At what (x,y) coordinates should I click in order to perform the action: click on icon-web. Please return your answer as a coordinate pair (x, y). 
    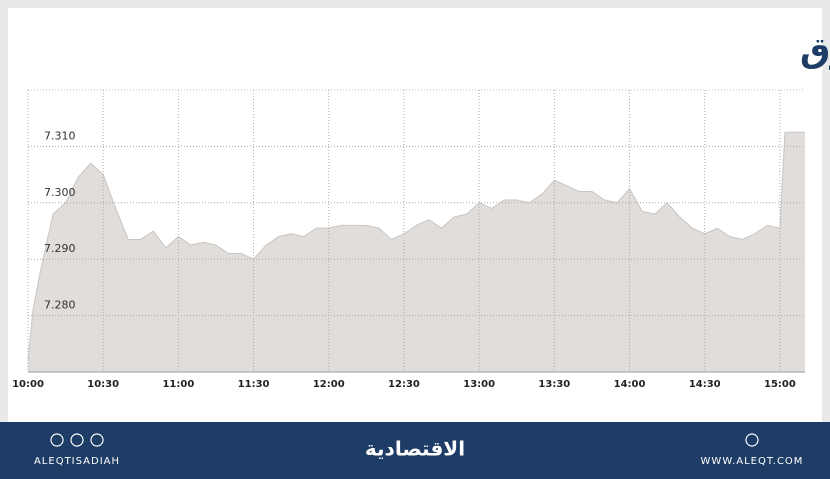
    Looking at the image, I should click on (752, 440).